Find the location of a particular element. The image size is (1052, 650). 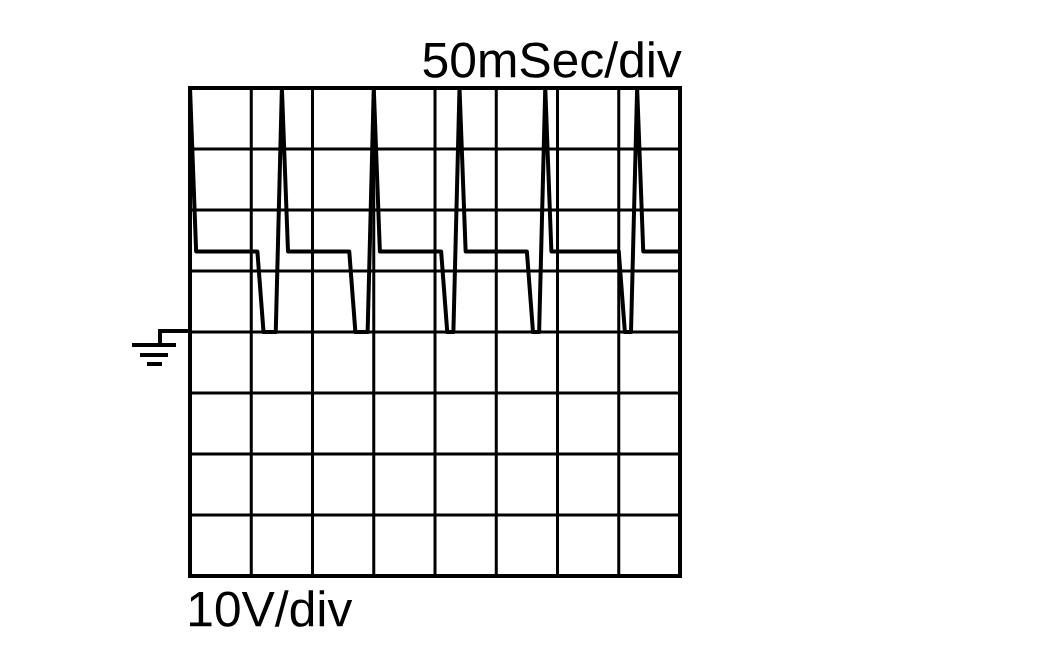

text: 10V/div is located at coordinates (271, 608).